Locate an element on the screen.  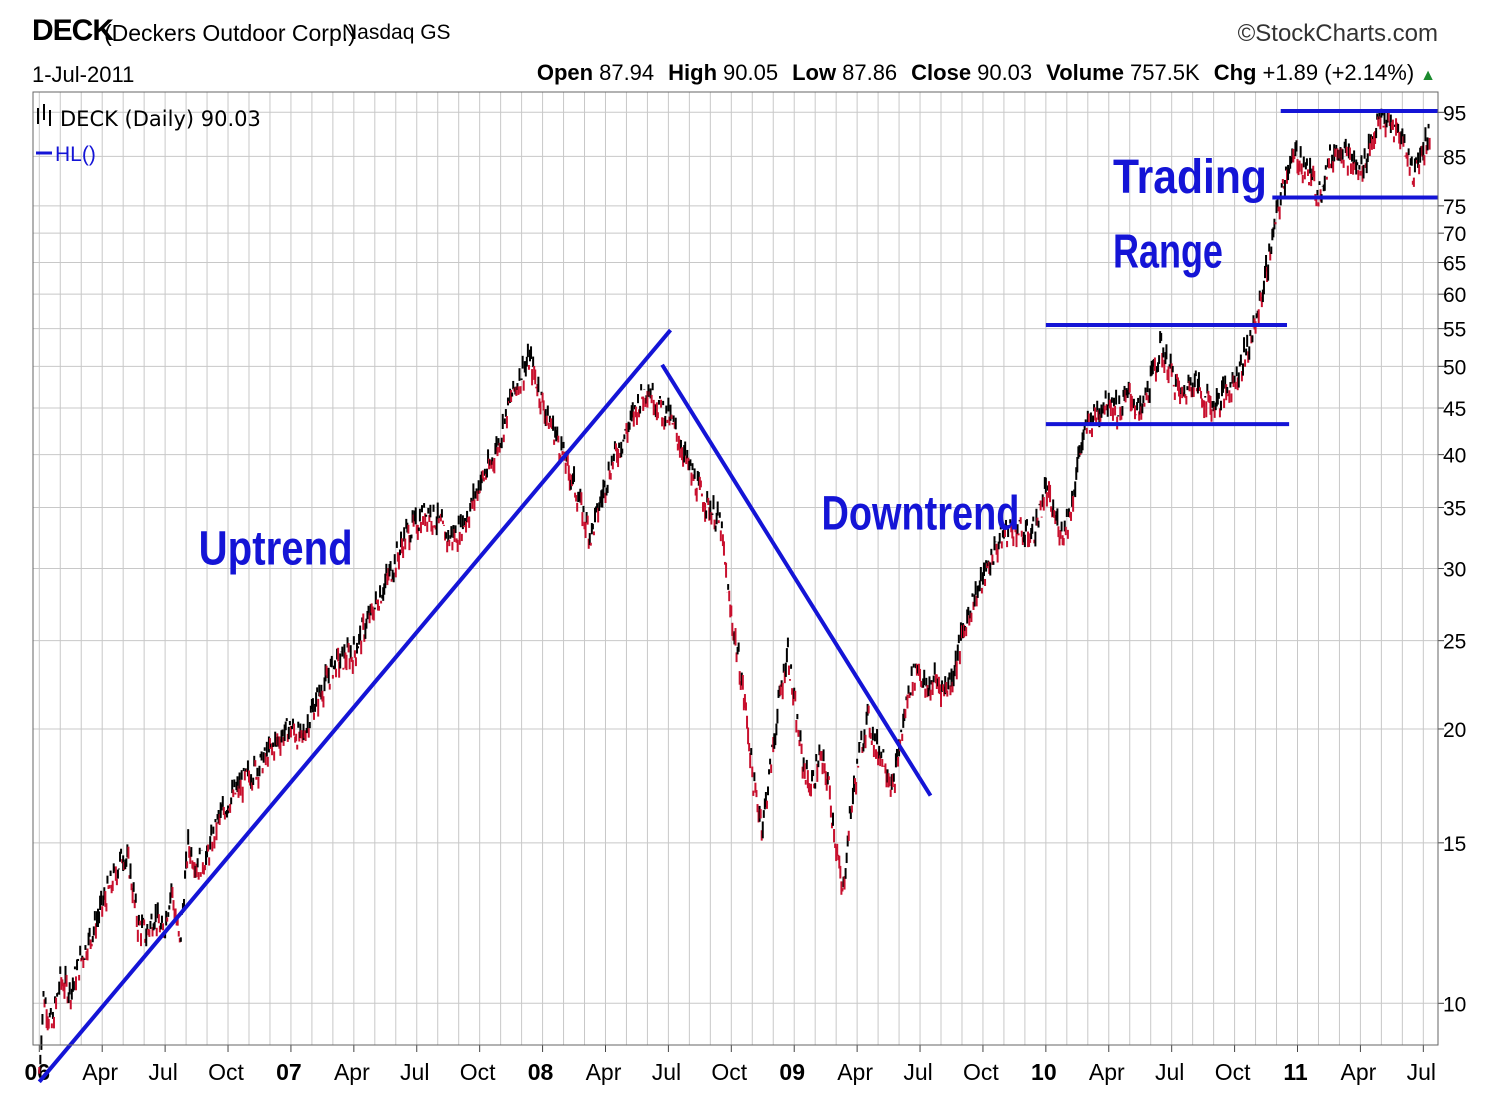
x-tick-label: 09 is located at coordinates (792, 1072).